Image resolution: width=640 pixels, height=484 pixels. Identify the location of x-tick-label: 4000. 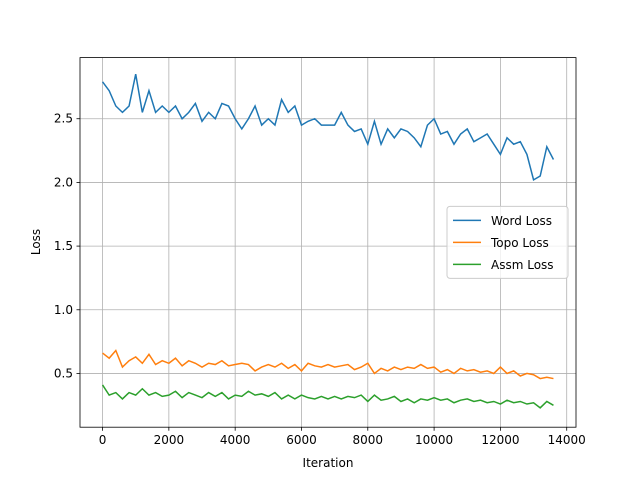
(235, 440).